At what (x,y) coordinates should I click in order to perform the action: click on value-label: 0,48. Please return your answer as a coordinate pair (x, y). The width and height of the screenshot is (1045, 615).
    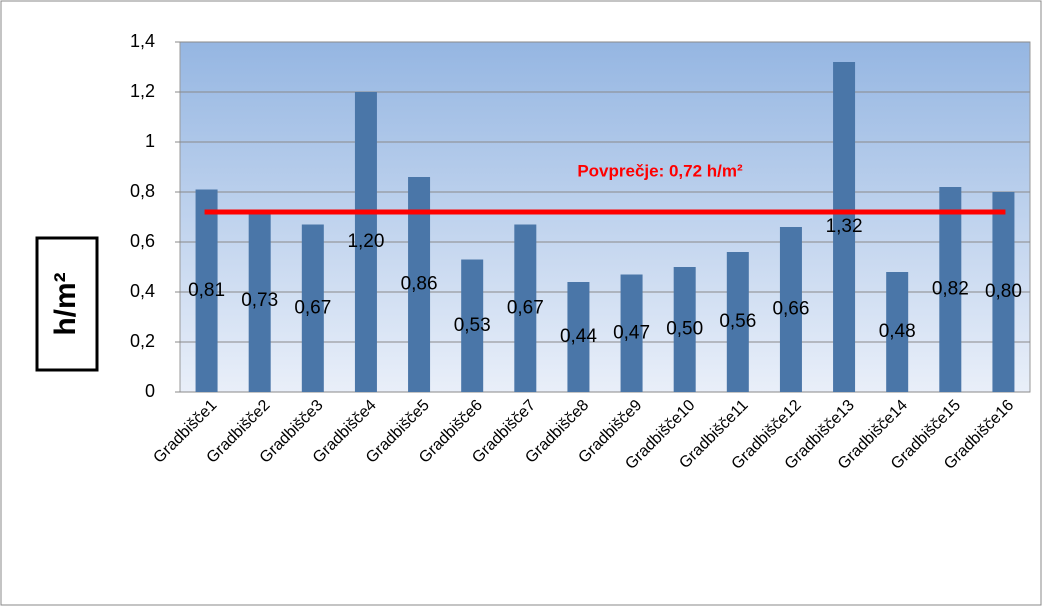
    Looking at the image, I should click on (897, 331).